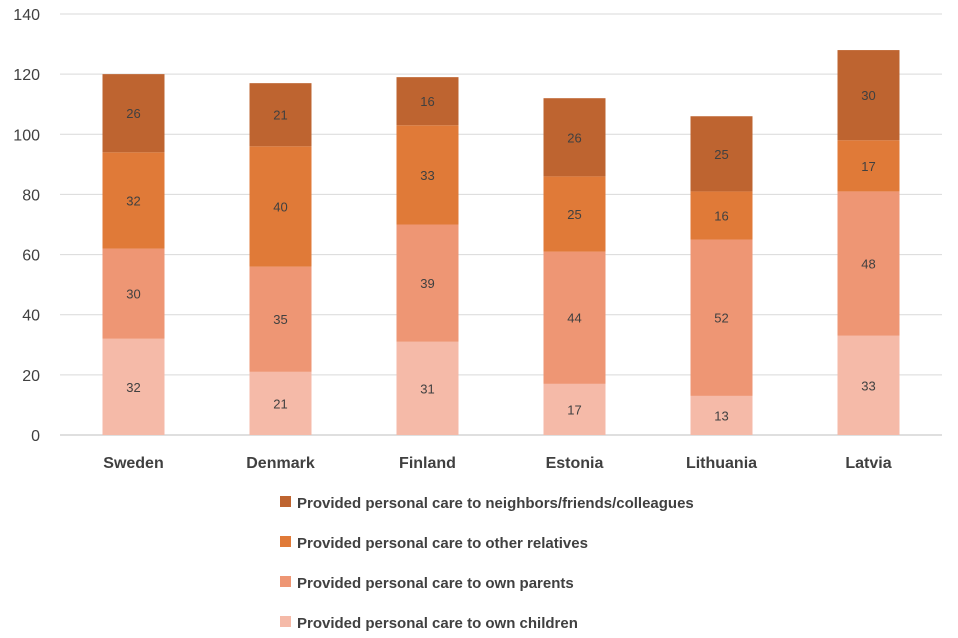 The image size is (958, 638). What do you see at coordinates (435, 583) in the screenshot?
I see `legend-label: Provided personal care to own parents` at bounding box center [435, 583].